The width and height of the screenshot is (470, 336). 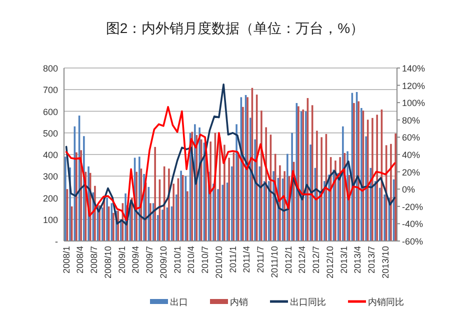 What do you see at coordinates (385, 262) in the screenshot?
I see `x-tick-label: 2013/10` at bounding box center [385, 262].